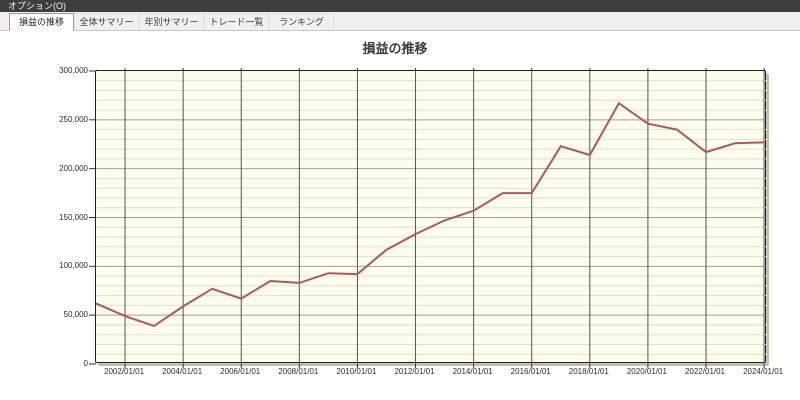 Image resolution: width=800 pixels, height=400 pixels. What do you see at coordinates (41, 22) in the screenshot?
I see `tab-profit-loss-transition: 損益の推移` at bounding box center [41, 22].